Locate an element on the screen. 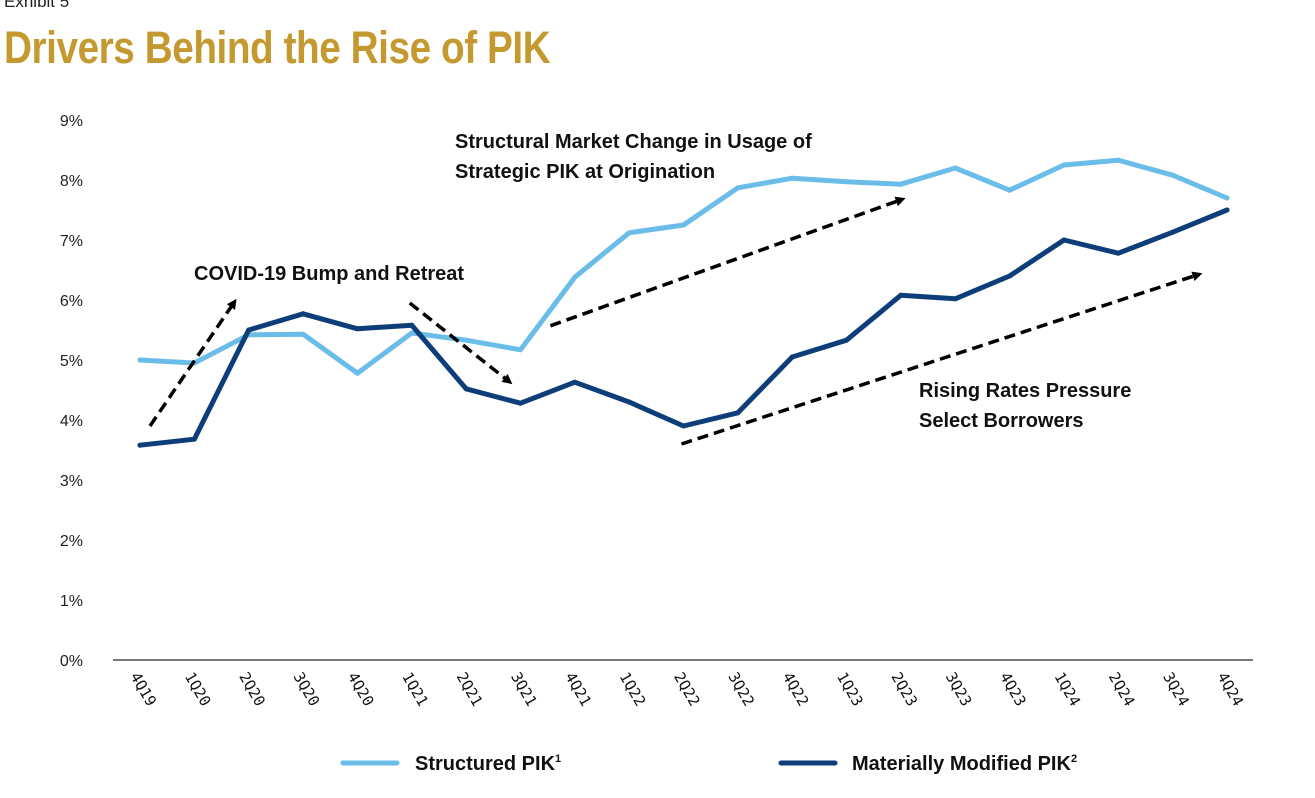 The width and height of the screenshot is (1315, 798). x-tick-label: 3Q24 is located at coordinates (1176, 689).